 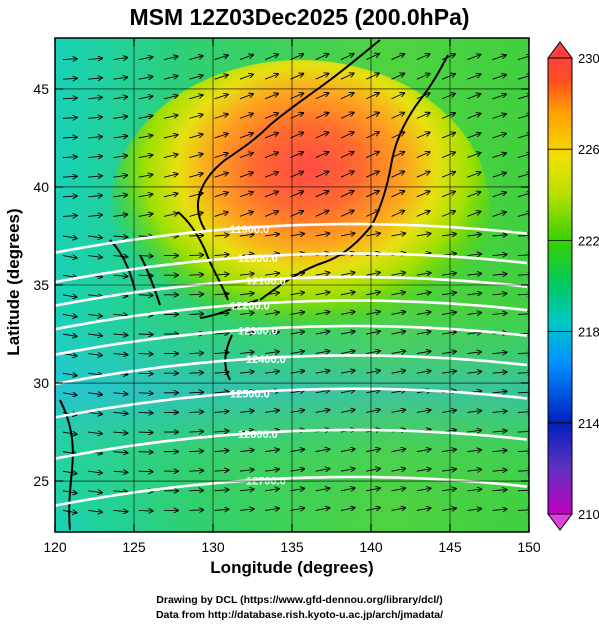 I want to click on contour-label: 12600.0, so click(x=258, y=435).